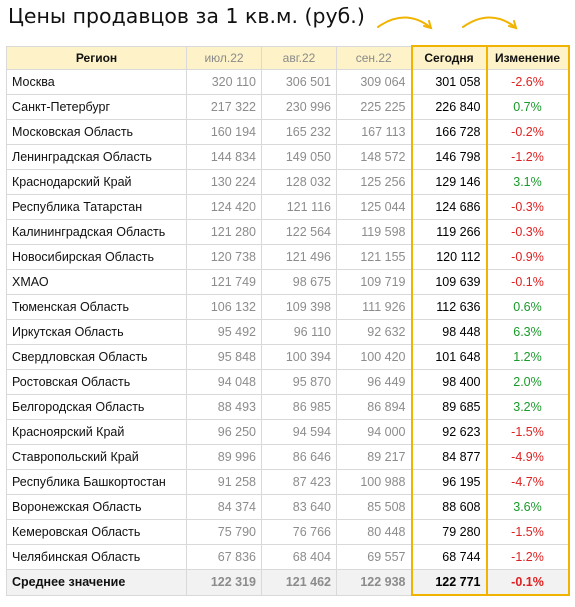  Describe the element at coordinates (374, 507) in the screenshot. I see `sep-price-cell: 85 508` at that location.